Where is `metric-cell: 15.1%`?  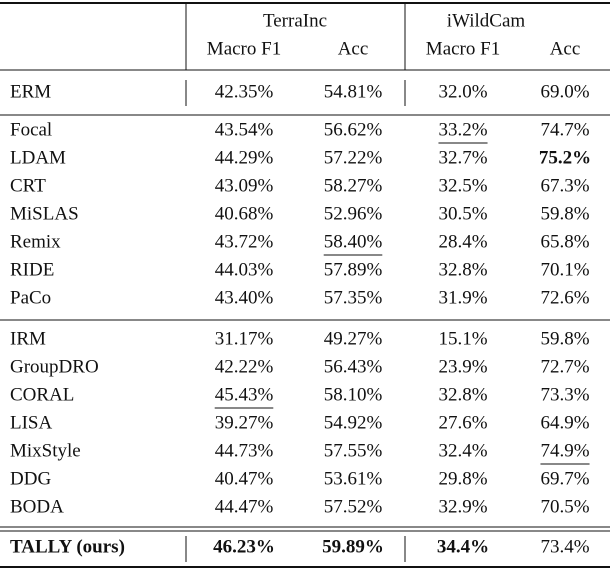
metric-cell: 15.1% is located at coordinates (462, 338).